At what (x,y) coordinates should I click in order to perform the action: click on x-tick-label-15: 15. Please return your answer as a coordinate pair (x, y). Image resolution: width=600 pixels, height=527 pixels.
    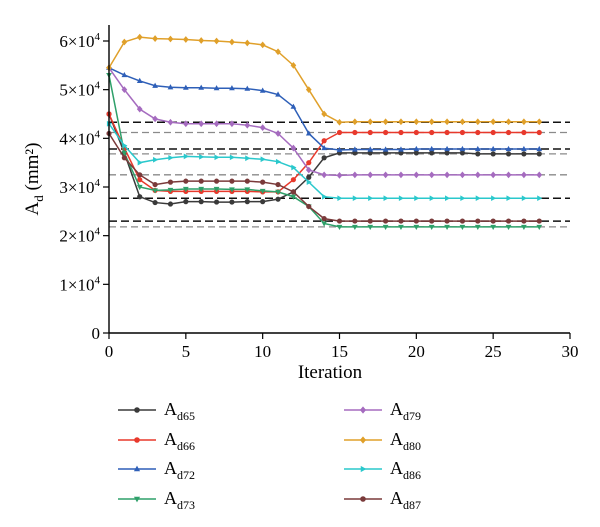
    Looking at the image, I should click on (339, 351).